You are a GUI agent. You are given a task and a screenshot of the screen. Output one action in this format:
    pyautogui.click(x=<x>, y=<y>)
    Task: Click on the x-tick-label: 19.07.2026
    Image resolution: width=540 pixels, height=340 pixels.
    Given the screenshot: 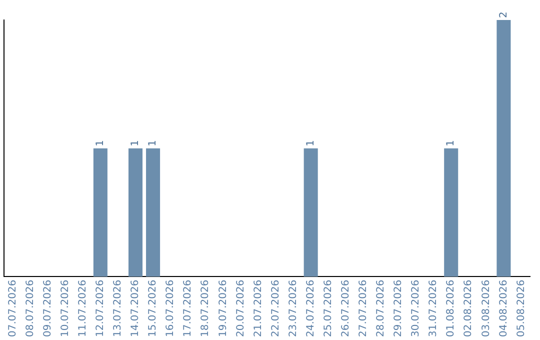 What is the action you would take?
    pyautogui.click(x=223, y=309)
    